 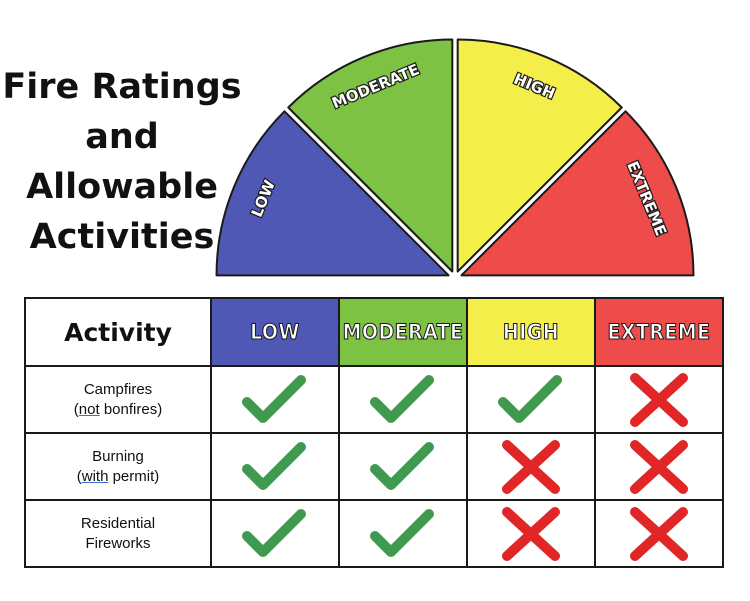 What do you see at coordinates (122, 237) in the screenshot?
I see `title-line: Activities` at bounding box center [122, 237].